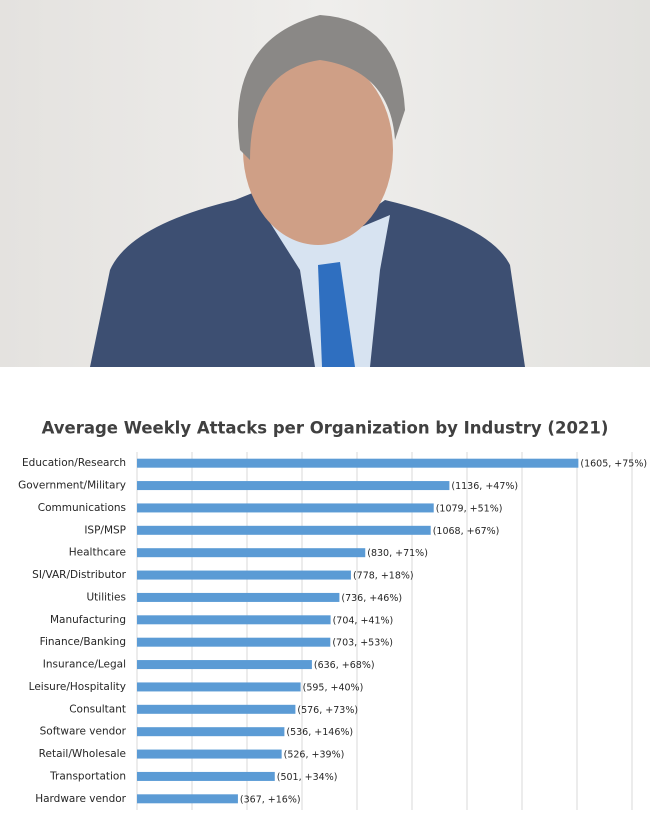 The image size is (650, 823). What do you see at coordinates (82, 508) in the screenshot?
I see `y-tick-label: Communications` at bounding box center [82, 508].